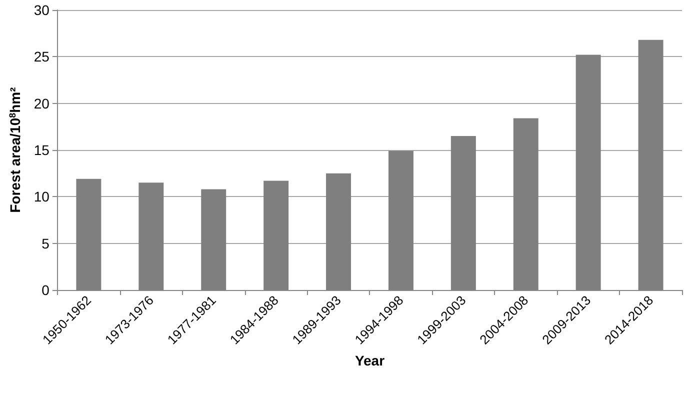 This screenshot has height=396, width=692. Describe the element at coordinates (42, 103) in the screenshot. I see `y-tick-label: 20` at that location.